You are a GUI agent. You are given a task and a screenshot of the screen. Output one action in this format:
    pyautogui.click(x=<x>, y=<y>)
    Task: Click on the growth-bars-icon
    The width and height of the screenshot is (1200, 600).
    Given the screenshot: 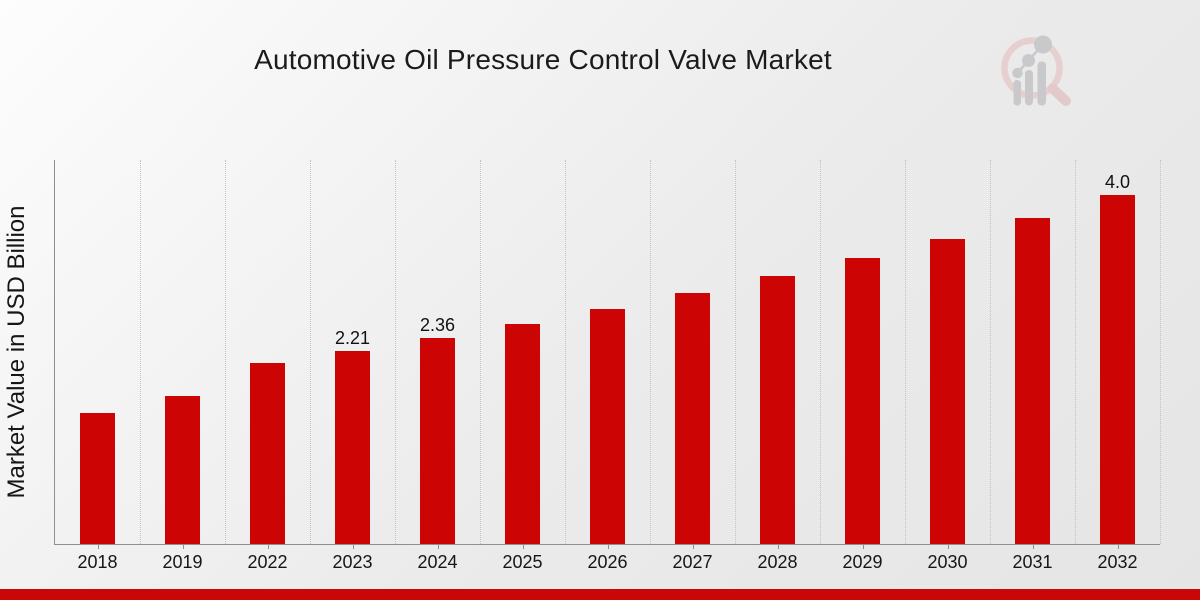 What is the action you would take?
    pyautogui.click(x=1032, y=70)
    